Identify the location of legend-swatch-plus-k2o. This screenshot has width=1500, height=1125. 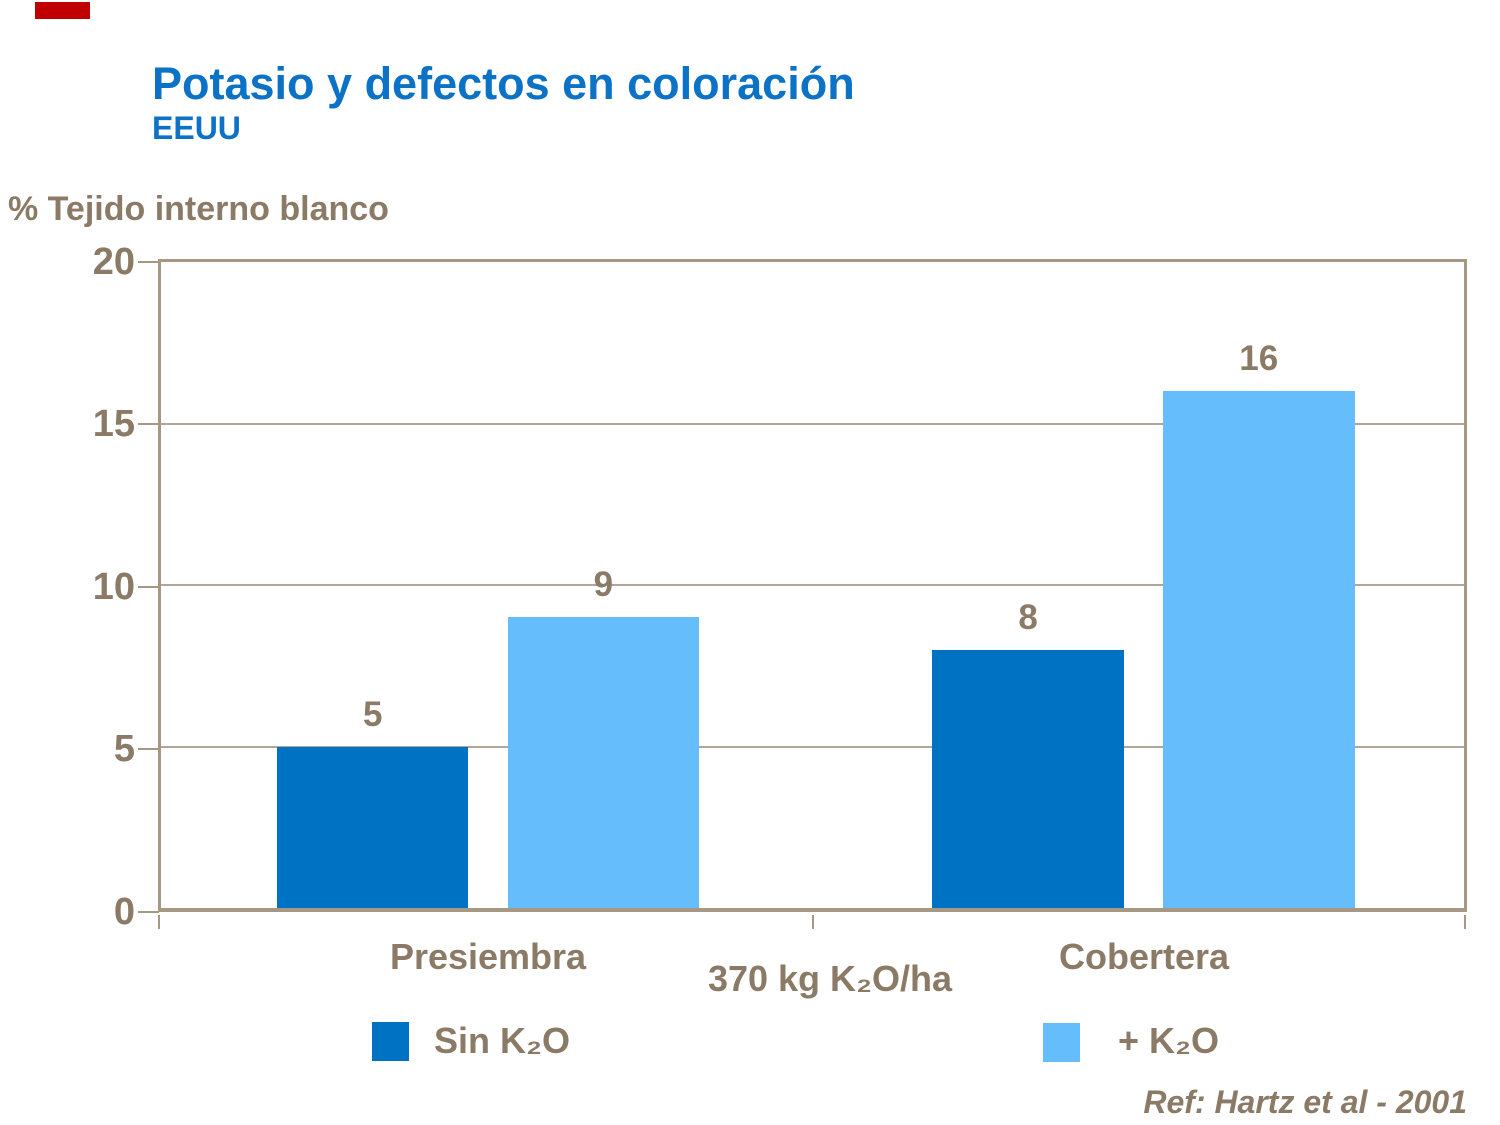
(1061, 1042).